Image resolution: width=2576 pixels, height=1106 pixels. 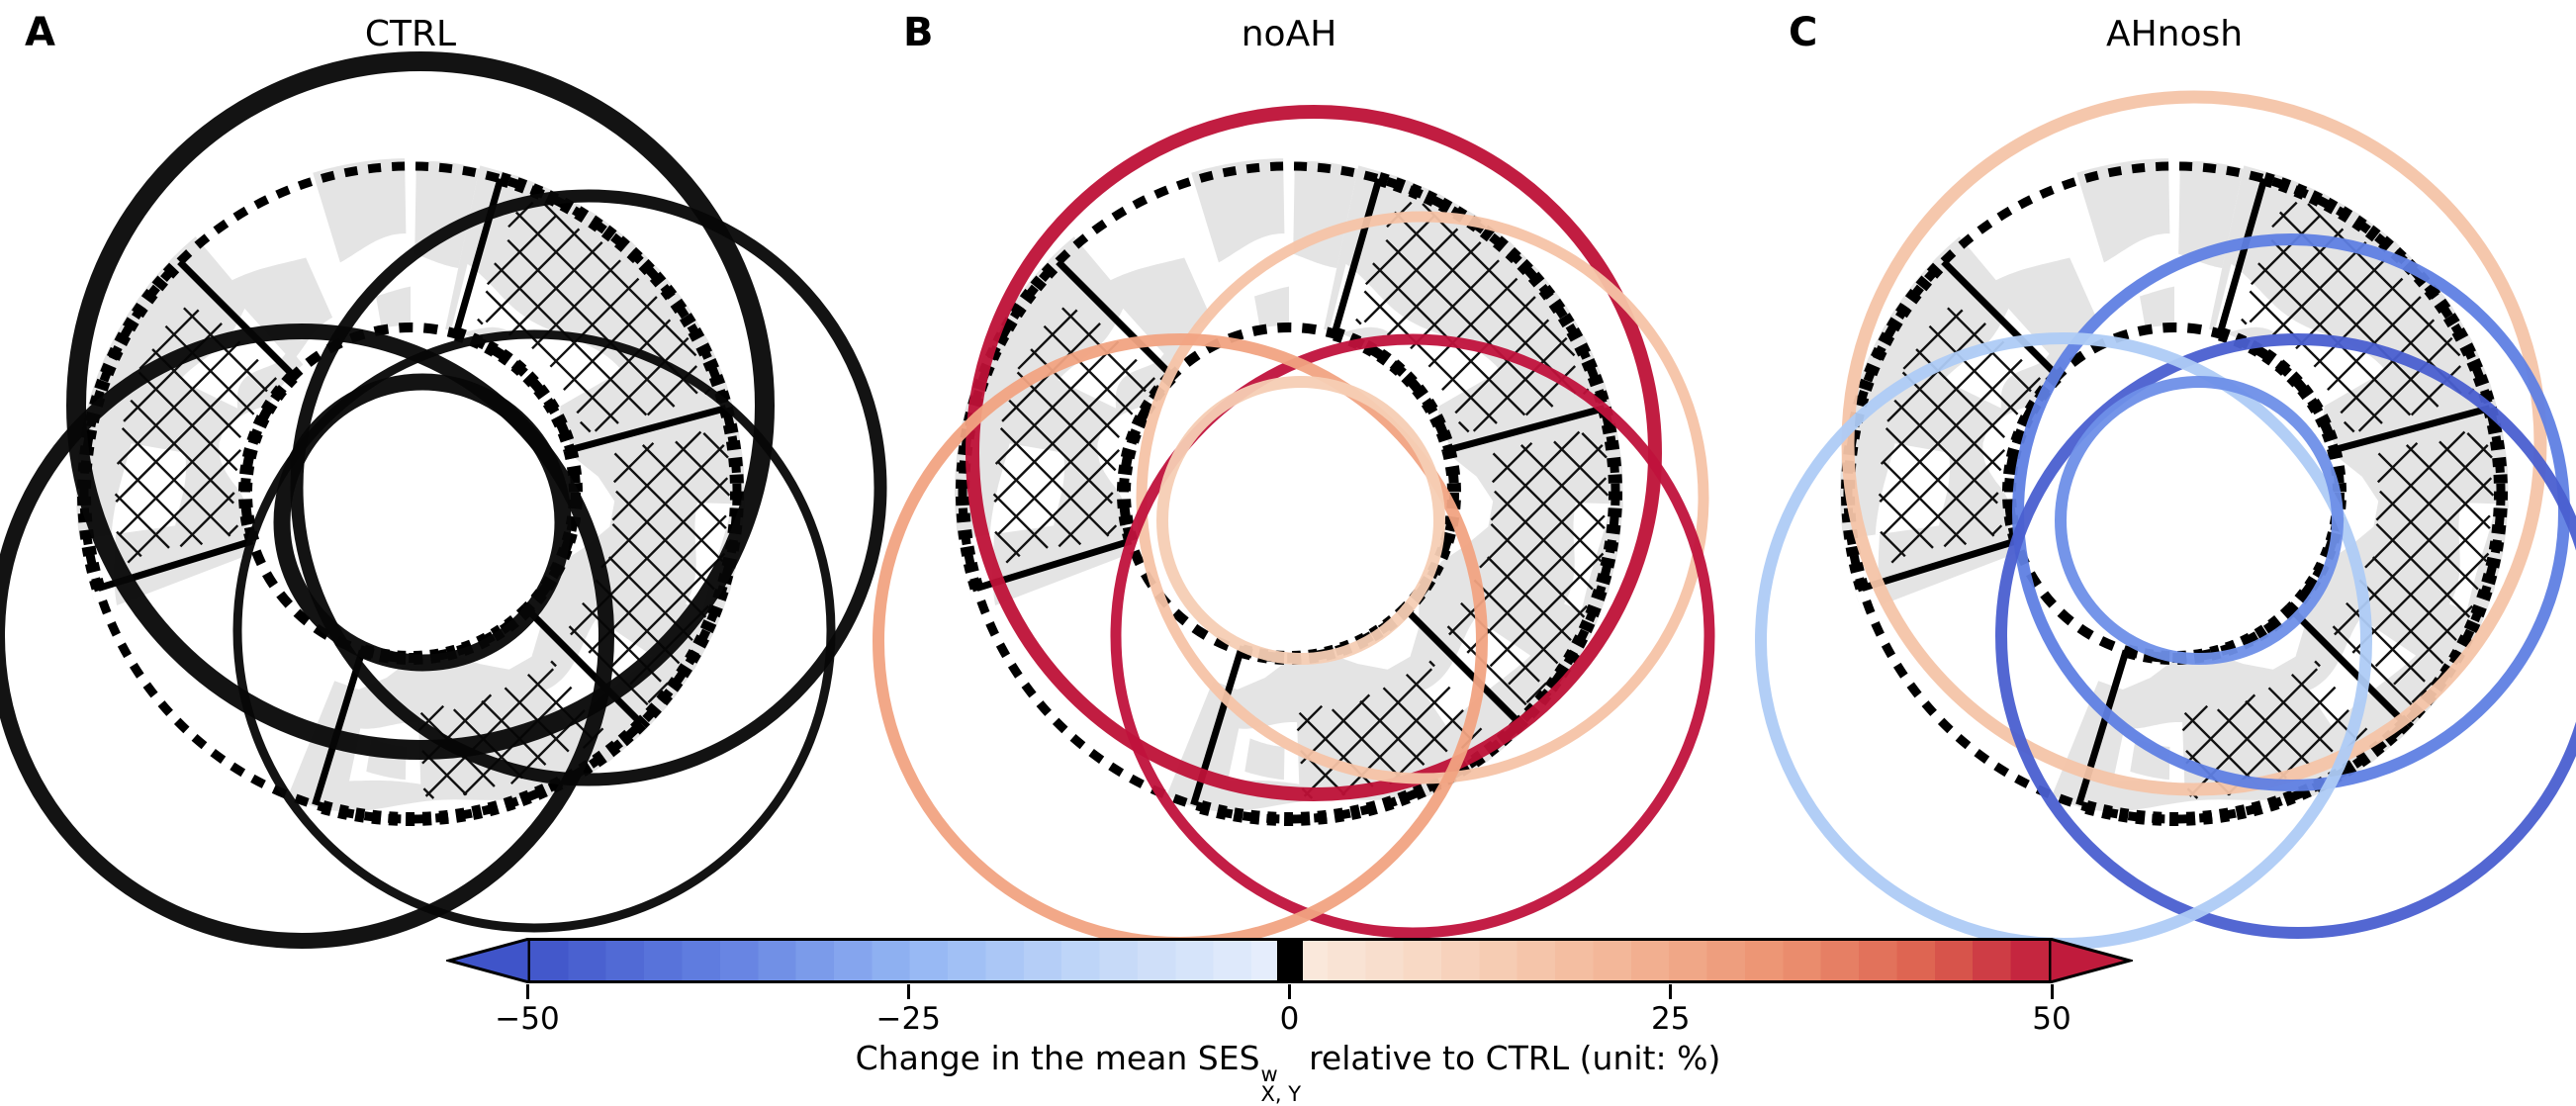 What do you see at coordinates (919, 32) in the screenshot?
I see `panel-b-letter: B` at bounding box center [919, 32].